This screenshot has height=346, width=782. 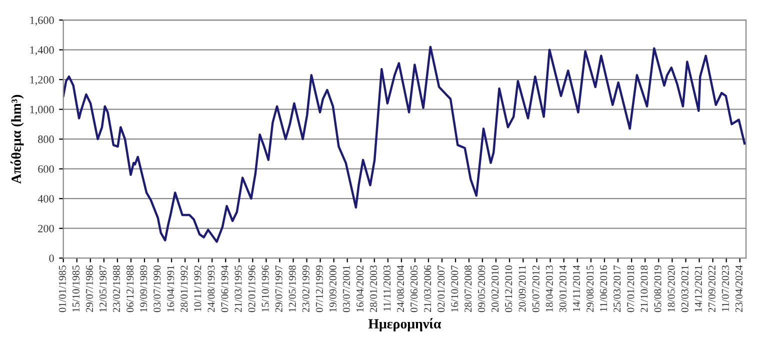 What do you see at coordinates (278, 288) in the screenshot?
I see `x-tick-label: 29/07/1997` at bounding box center [278, 288].